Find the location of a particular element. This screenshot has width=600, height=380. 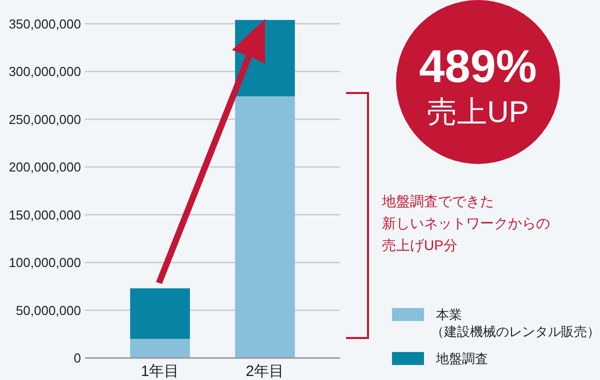

text: 売上UP is located at coordinates (478, 112).